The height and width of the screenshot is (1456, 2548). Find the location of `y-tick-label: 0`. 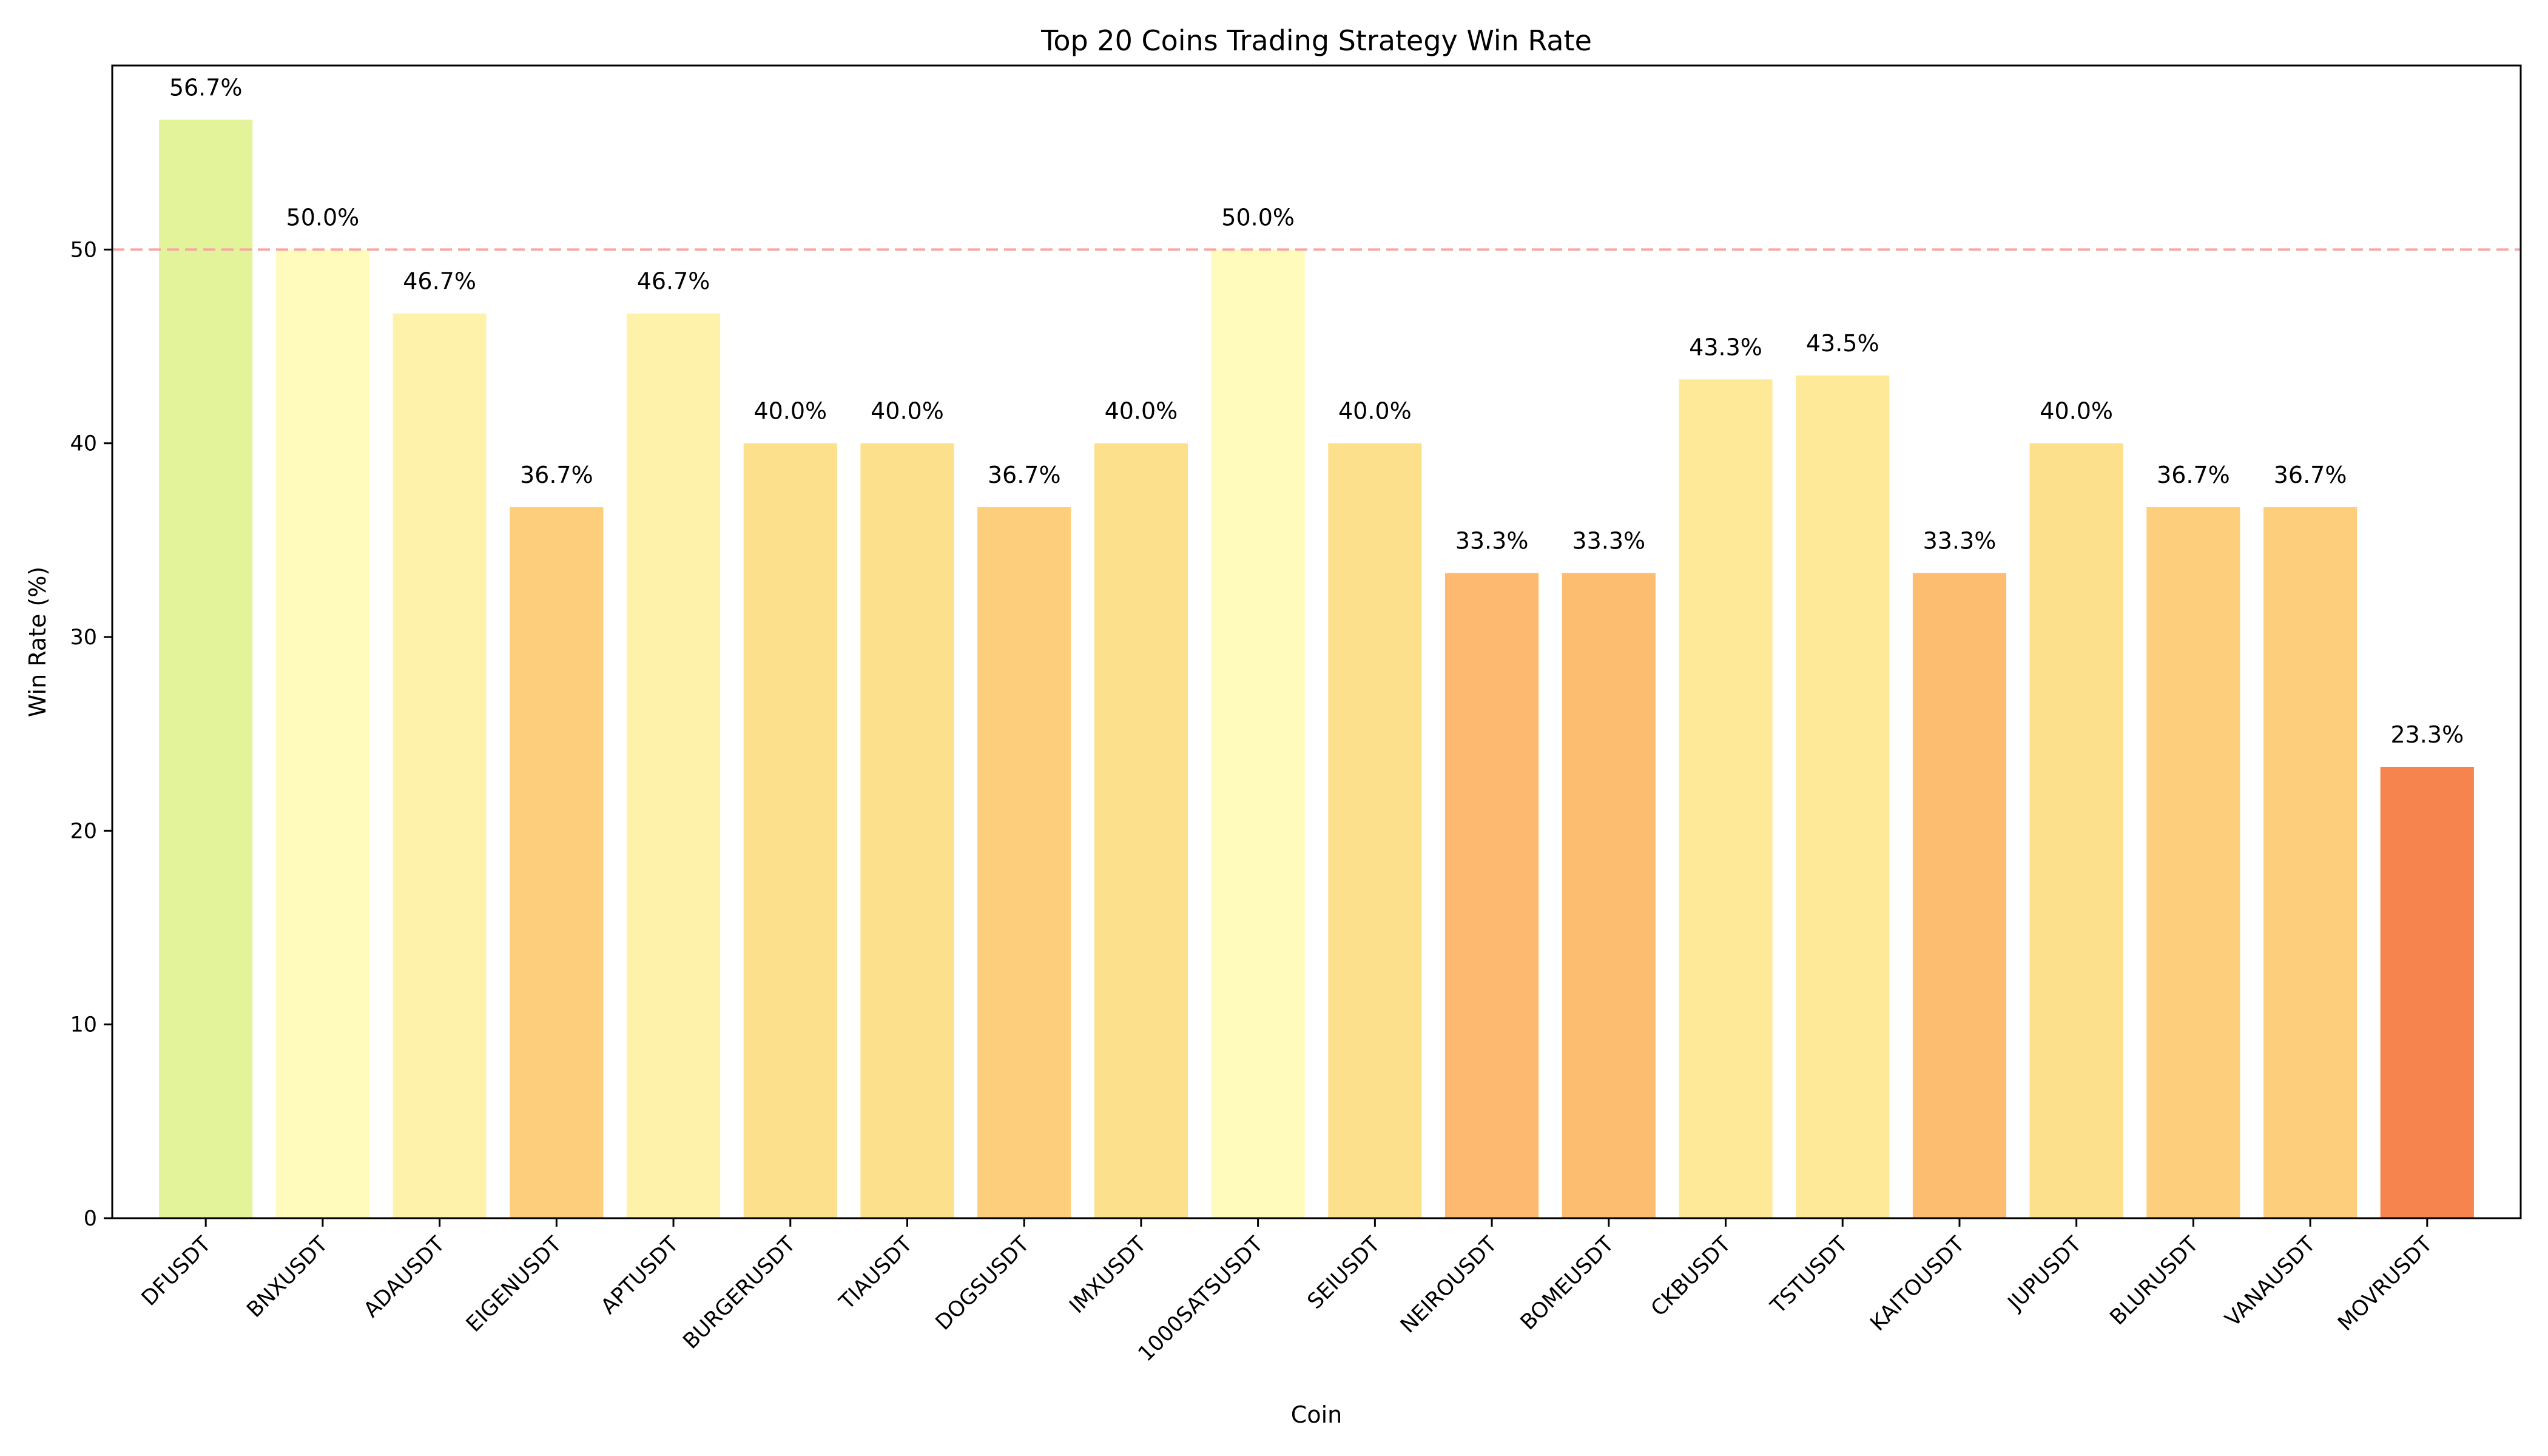

y-tick-label: 0 is located at coordinates (90, 1219).